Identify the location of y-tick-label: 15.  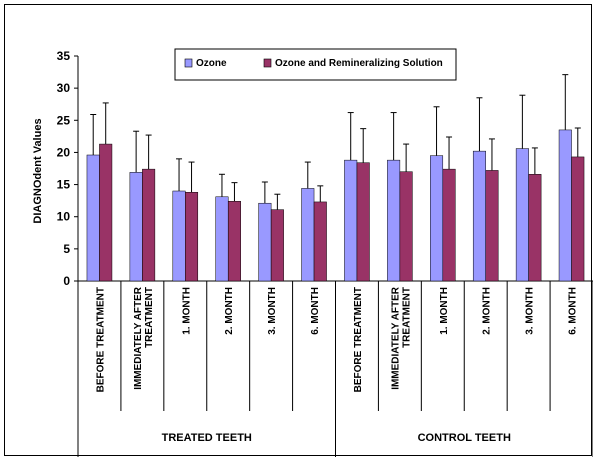
(64, 185).